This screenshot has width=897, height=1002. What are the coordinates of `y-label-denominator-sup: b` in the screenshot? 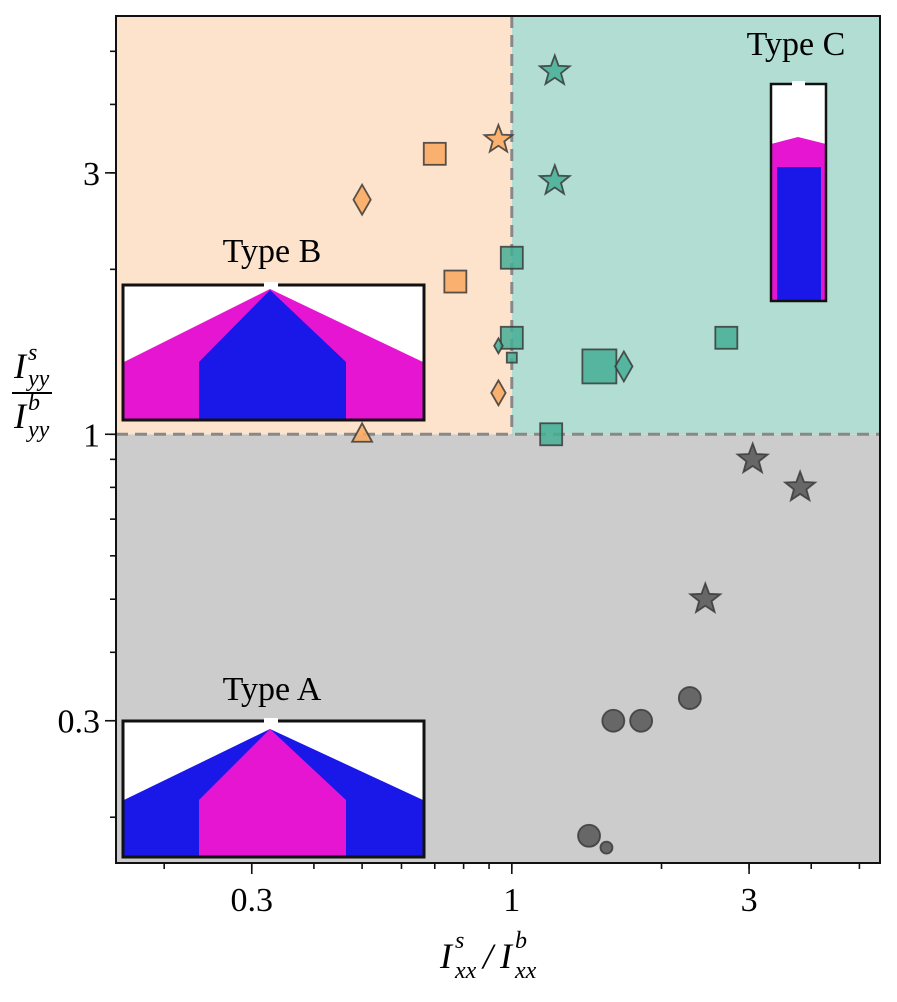 It's located at (34, 403).